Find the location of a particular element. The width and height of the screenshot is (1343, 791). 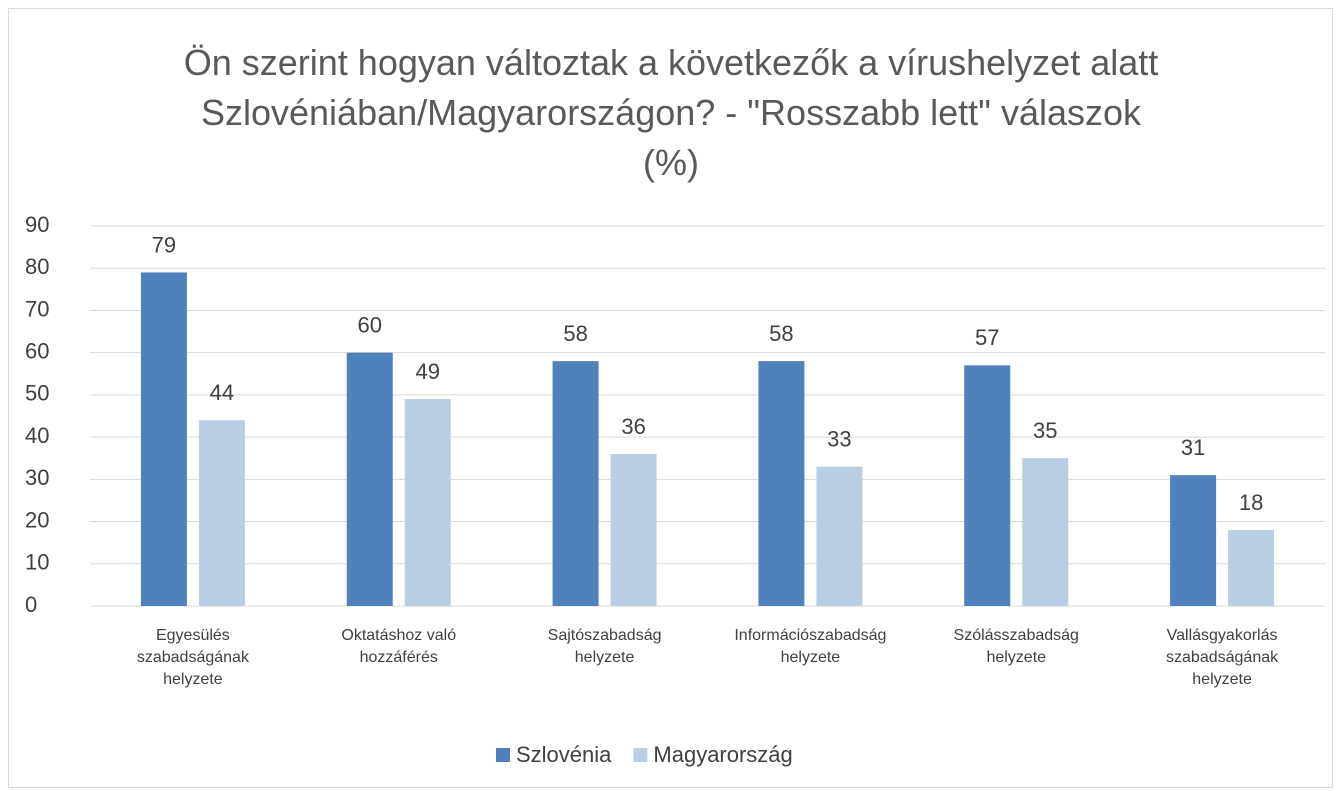

data-label: 33 is located at coordinates (839, 438).